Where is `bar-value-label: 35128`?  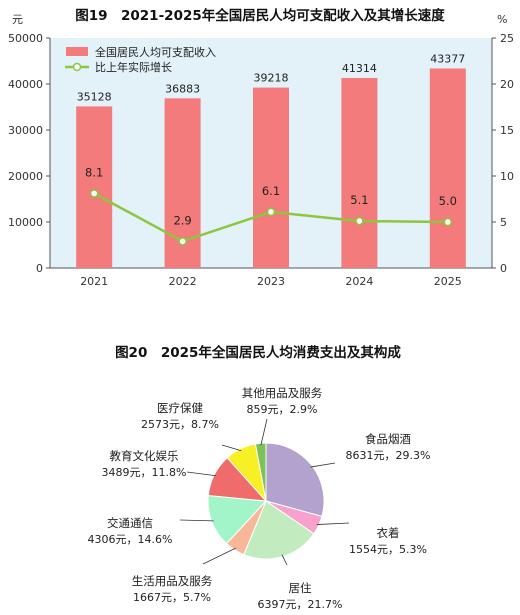 bar-value-label: 35128 is located at coordinates (94, 96).